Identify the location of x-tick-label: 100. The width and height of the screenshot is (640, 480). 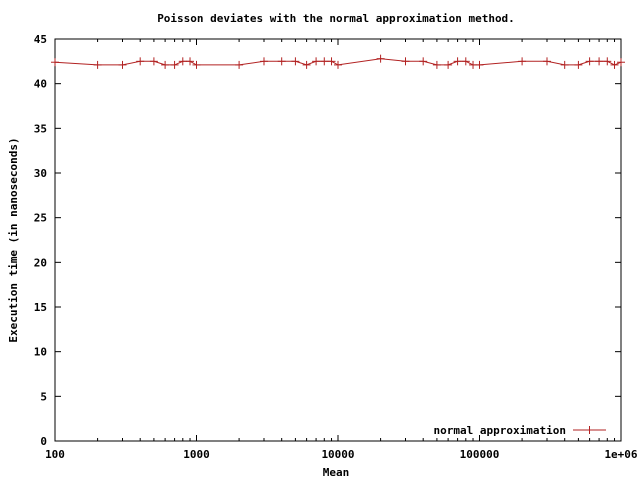
(55, 454).